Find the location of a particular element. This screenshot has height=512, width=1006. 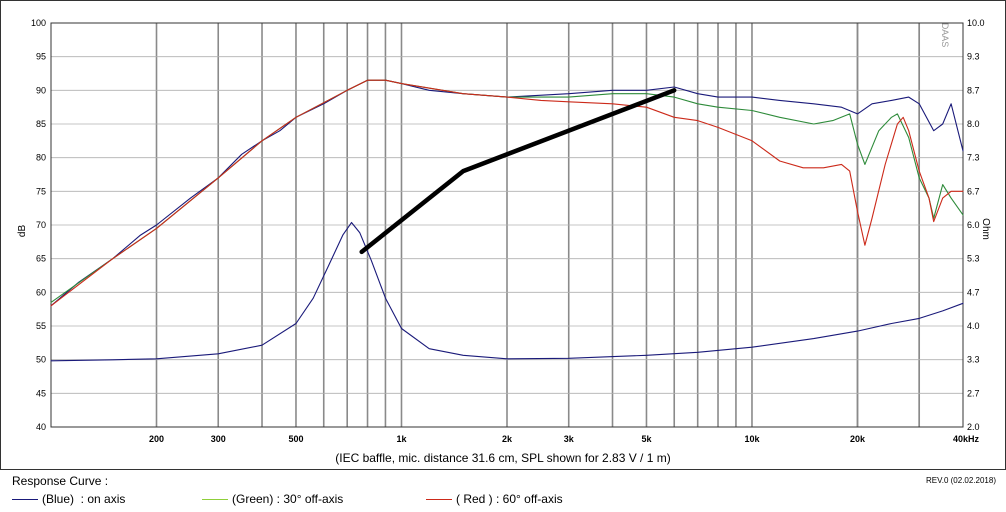

x-tick-label: 20k is located at coordinates (858, 439).